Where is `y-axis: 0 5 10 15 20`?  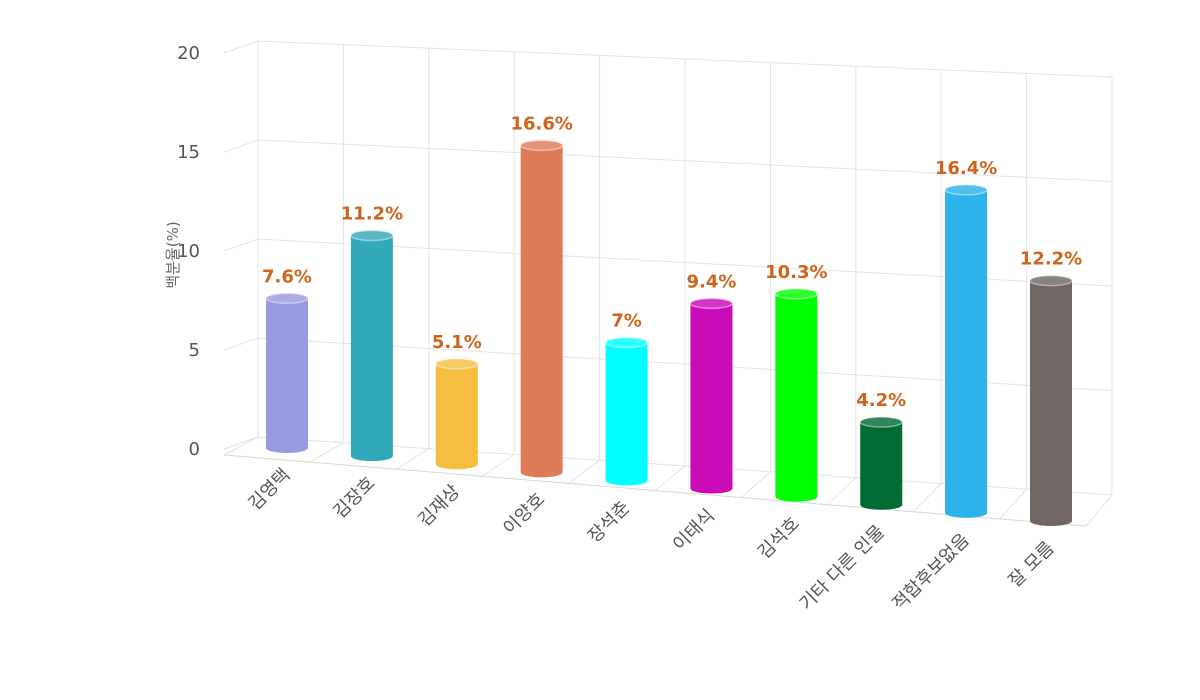
y-axis: 0 5 10 15 20 is located at coordinates (188, 251).